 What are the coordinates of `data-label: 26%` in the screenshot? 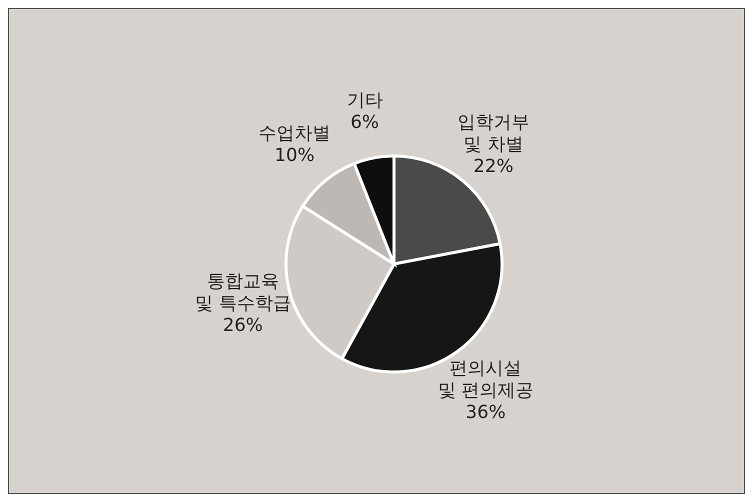 It's located at (242, 325).